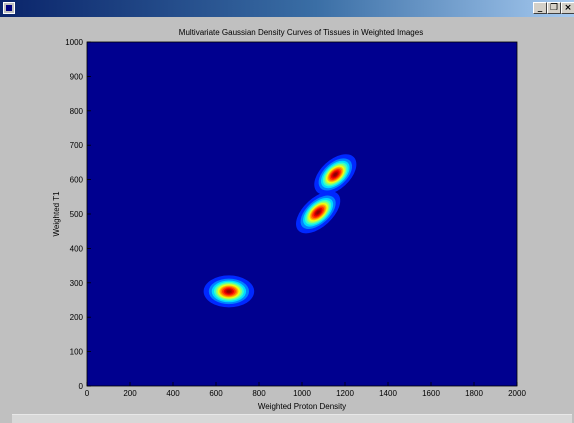 The image size is (574, 423). I want to click on x-tick-label: 1200, so click(345, 393).